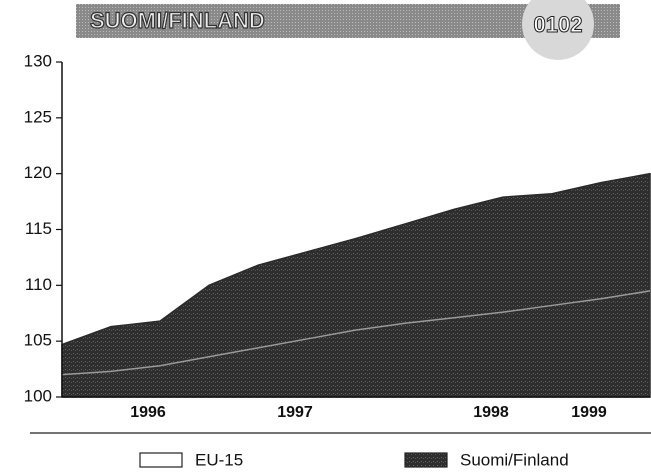 Image resolution: width=651 pixels, height=474 pixels. What do you see at coordinates (38, 60) in the screenshot?
I see `y-tick-label: 130` at bounding box center [38, 60].